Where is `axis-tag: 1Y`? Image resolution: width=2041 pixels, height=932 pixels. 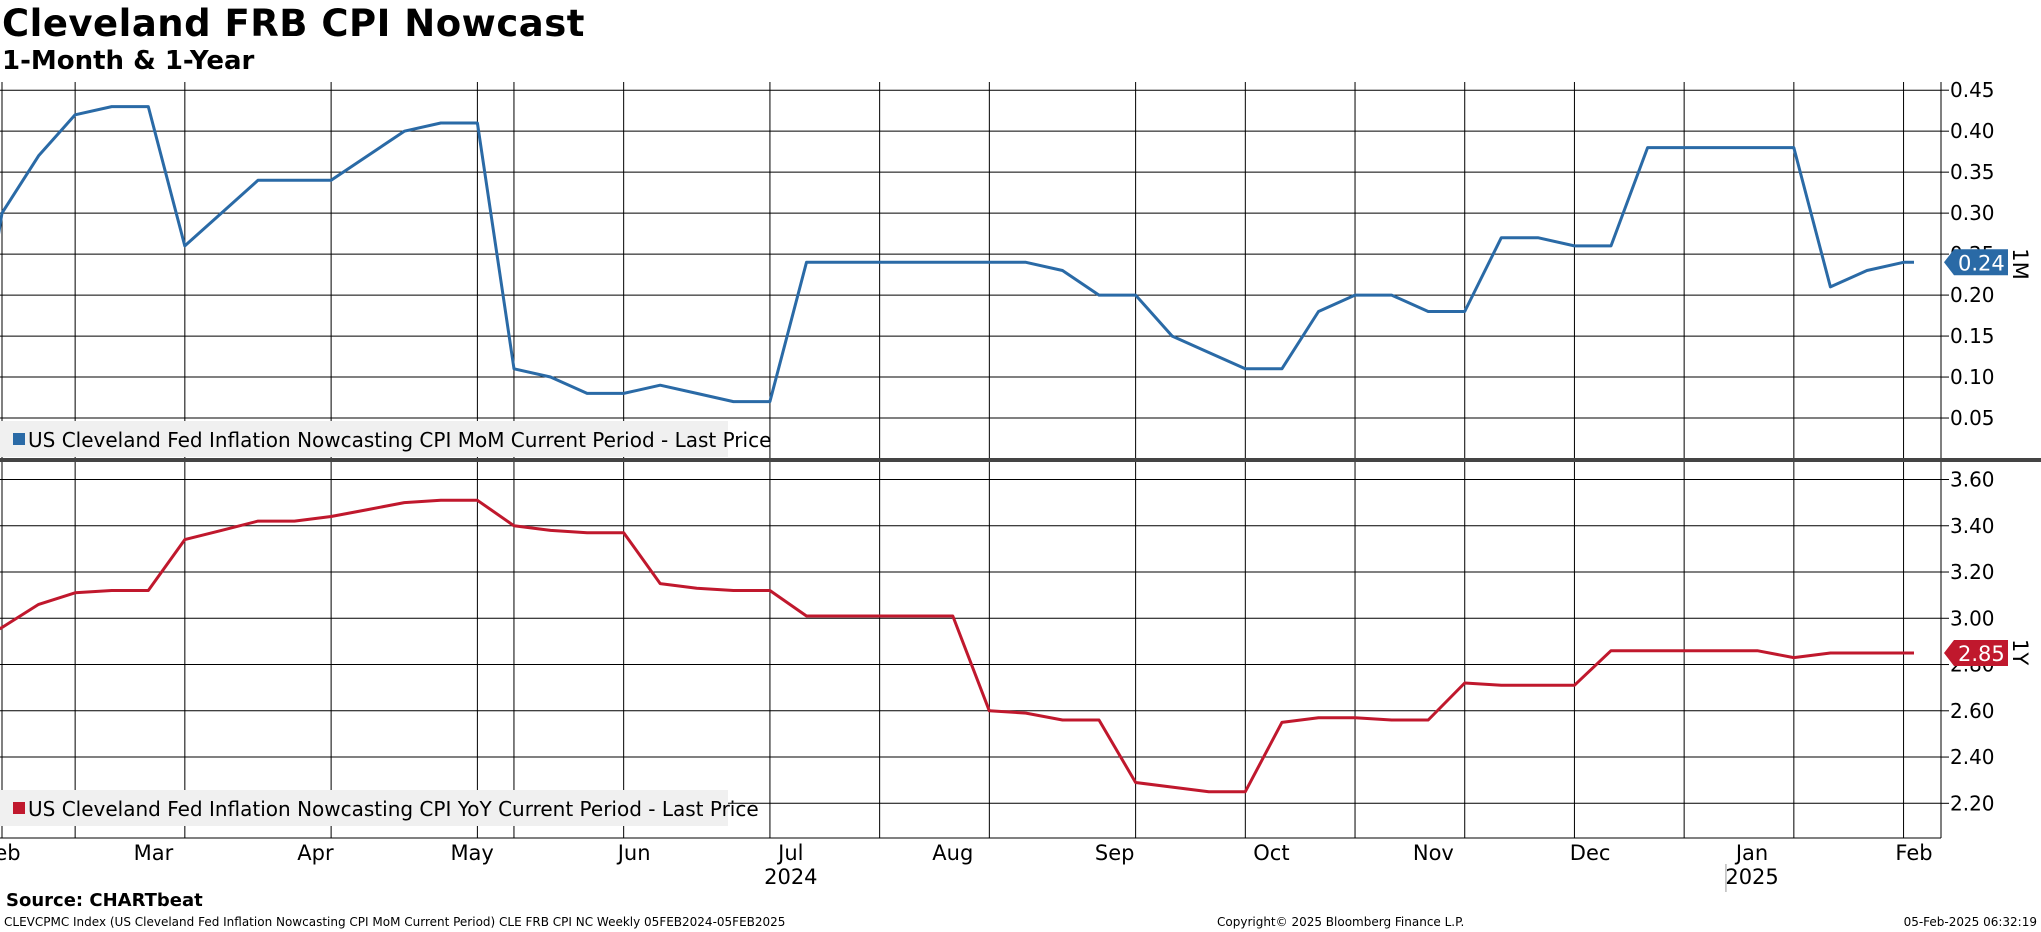
axis-tag: 1Y is located at coordinates (2020, 652).